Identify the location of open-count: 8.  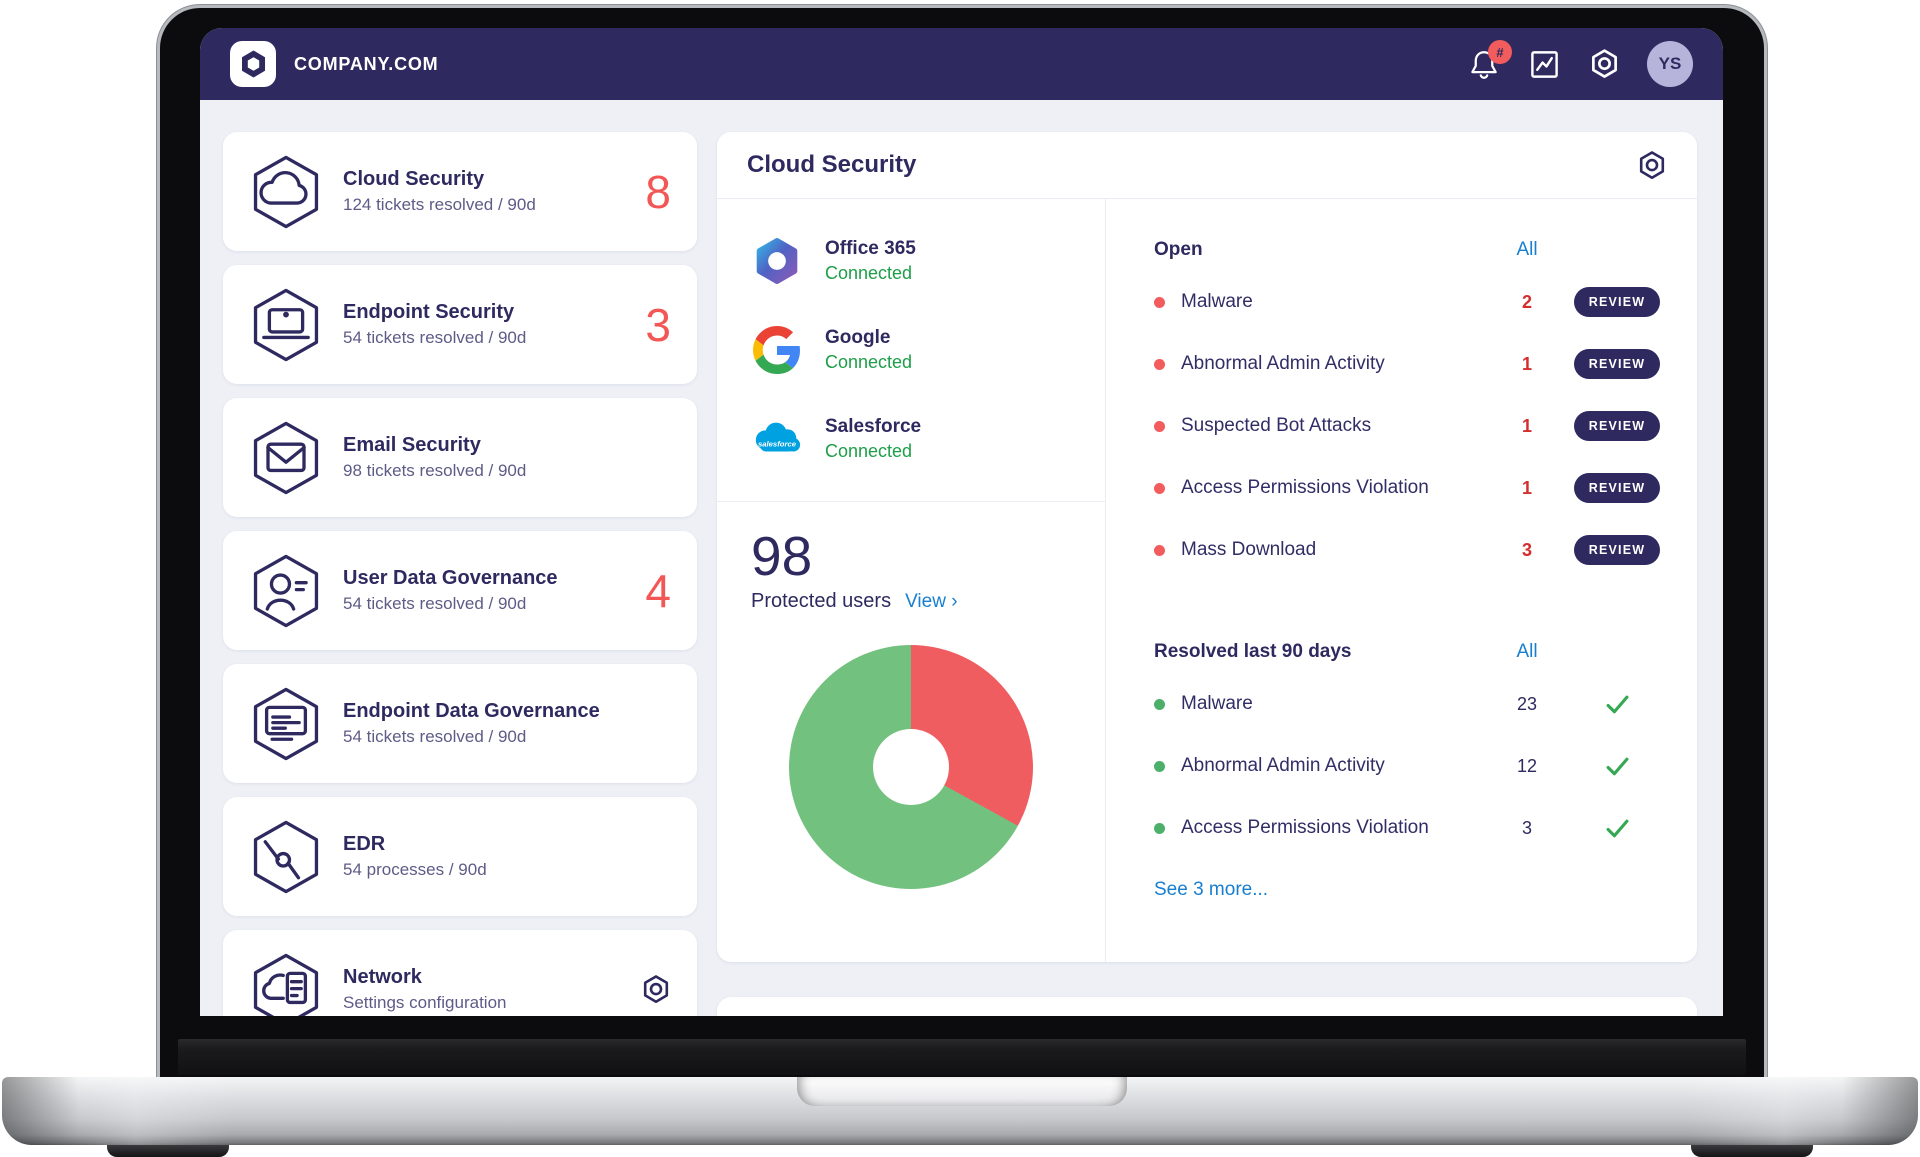
(658, 191).